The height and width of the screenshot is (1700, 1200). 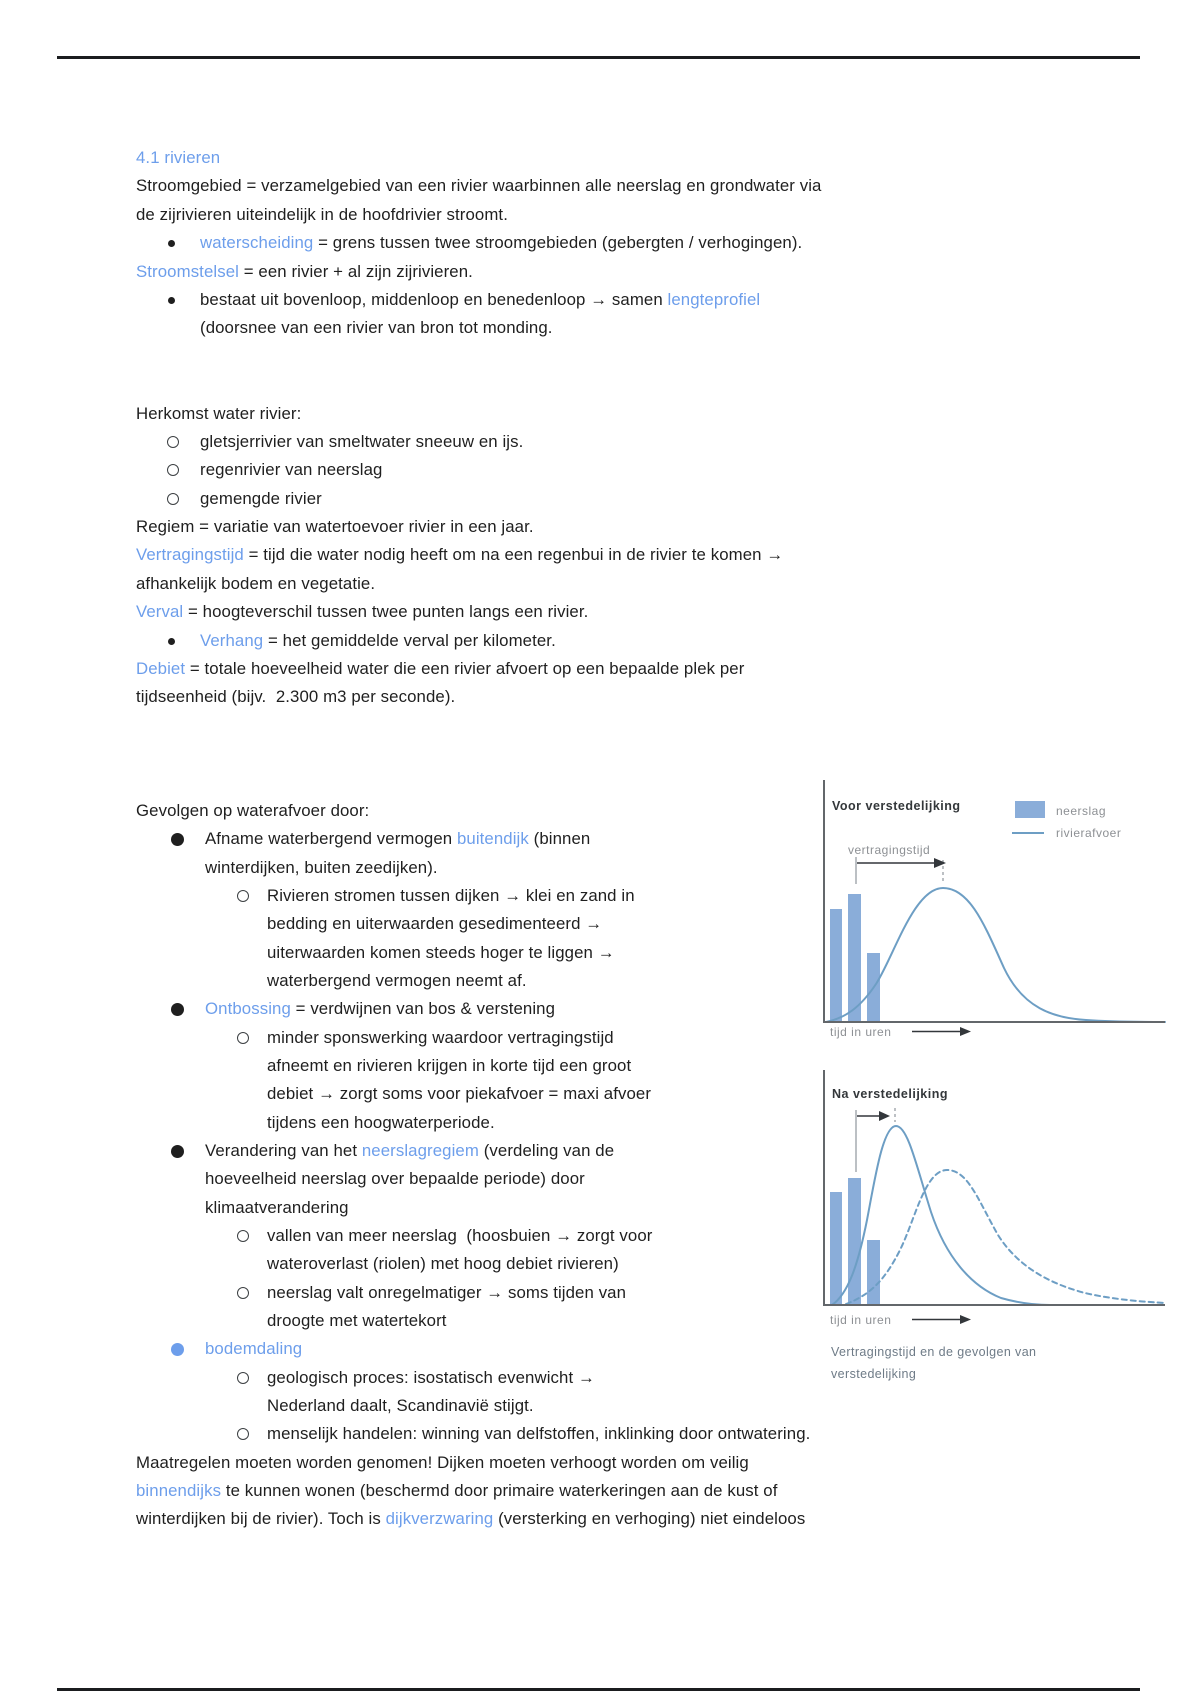 I want to click on highlighted-term: Verval, so click(x=160, y=611).